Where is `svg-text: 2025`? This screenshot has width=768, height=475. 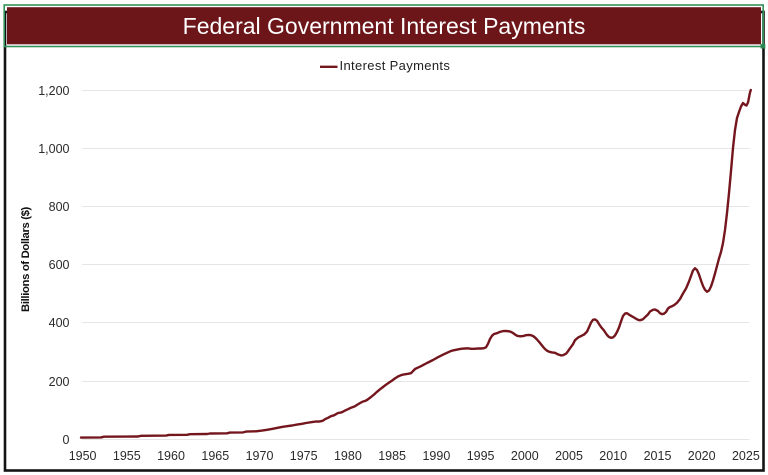
svg-text: 2025 is located at coordinates (746, 456).